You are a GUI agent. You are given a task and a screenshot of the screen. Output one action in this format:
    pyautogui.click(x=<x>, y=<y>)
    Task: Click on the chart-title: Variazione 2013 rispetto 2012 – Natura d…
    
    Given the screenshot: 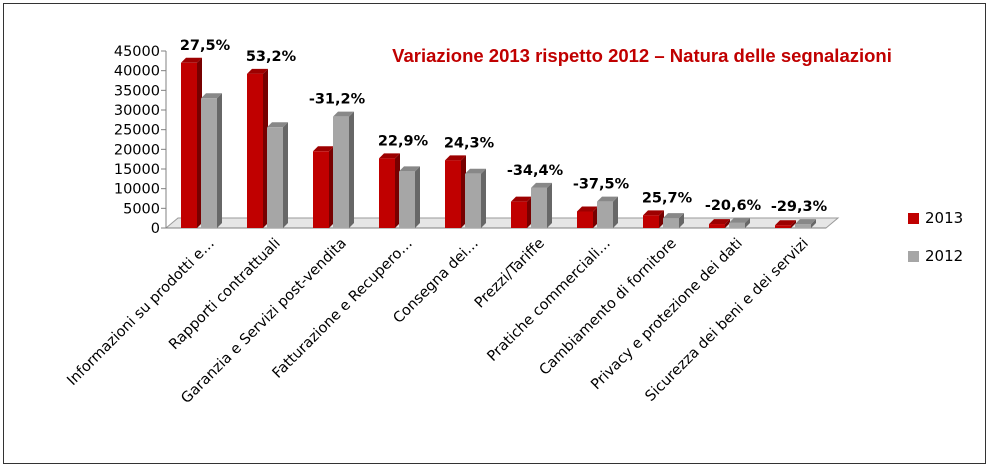 What is the action you would take?
    pyautogui.click(x=642, y=55)
    